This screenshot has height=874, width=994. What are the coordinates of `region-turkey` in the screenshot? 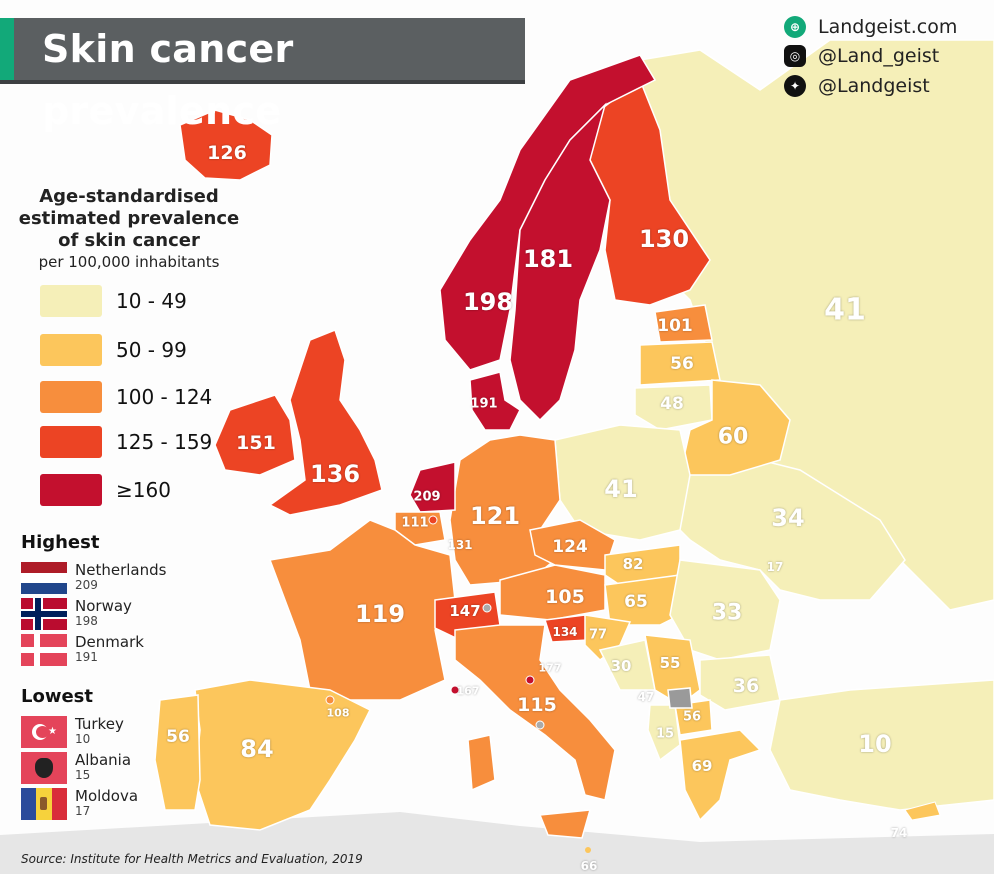 It's located at (881, 745).